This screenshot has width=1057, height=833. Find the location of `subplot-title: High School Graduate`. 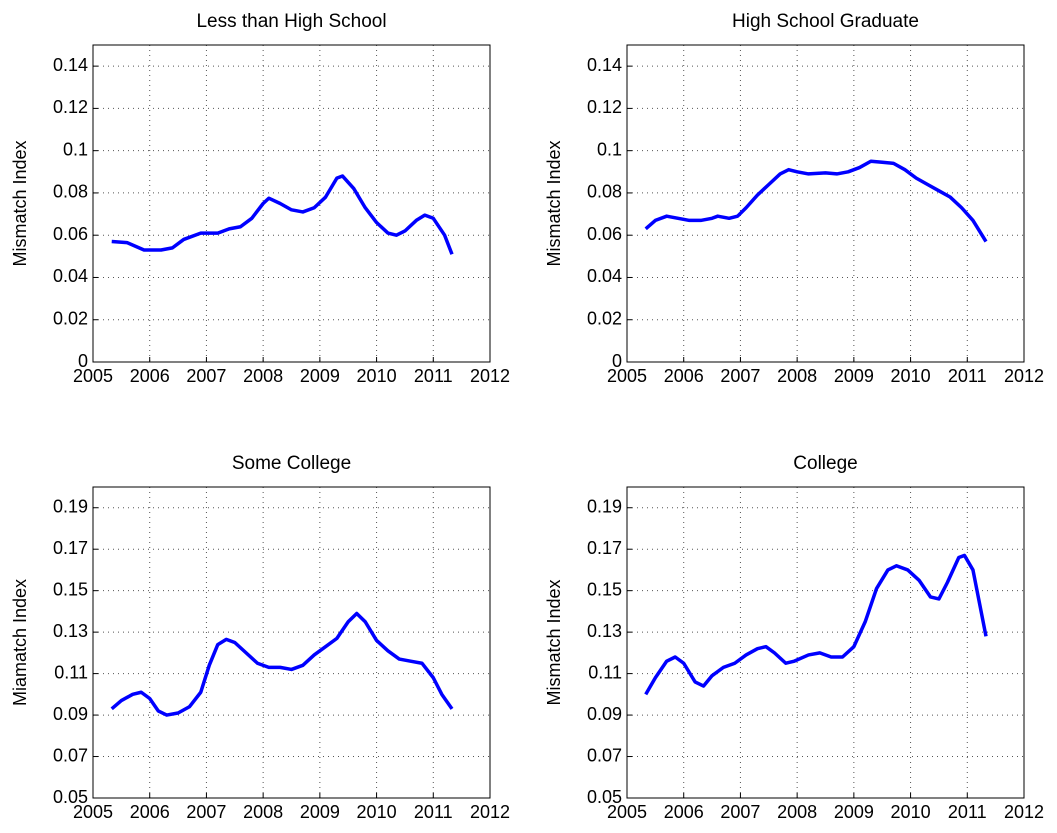

subplot-title: High School Graduate is located at coordinates (825, 21).